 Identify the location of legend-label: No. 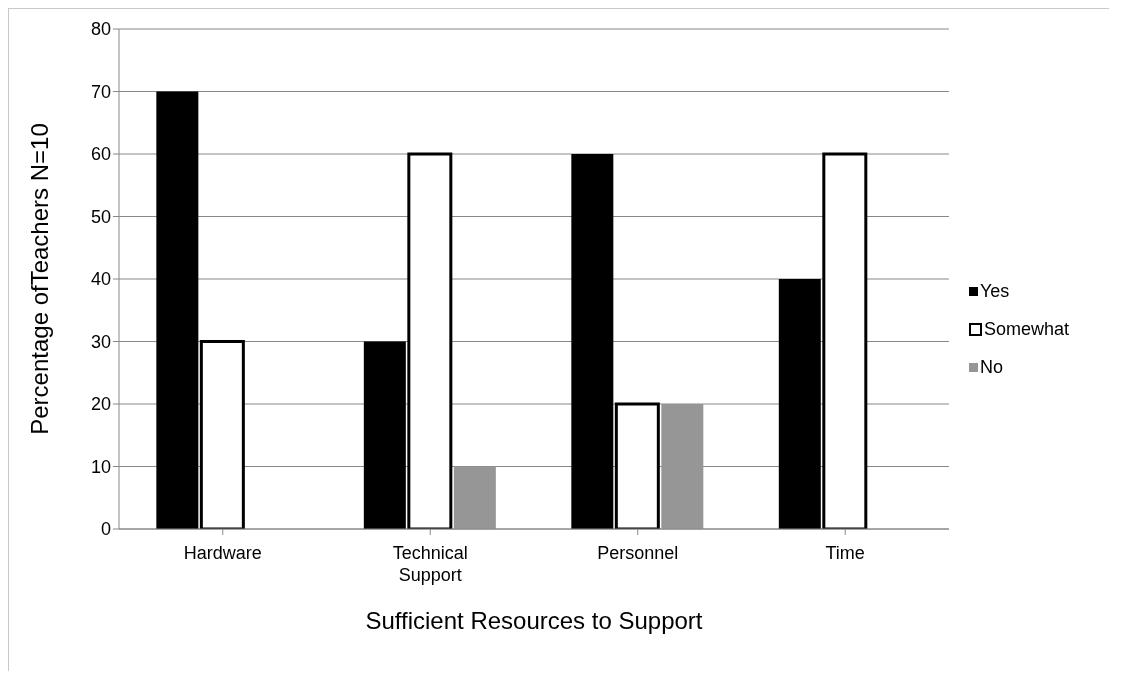
(991, 367).